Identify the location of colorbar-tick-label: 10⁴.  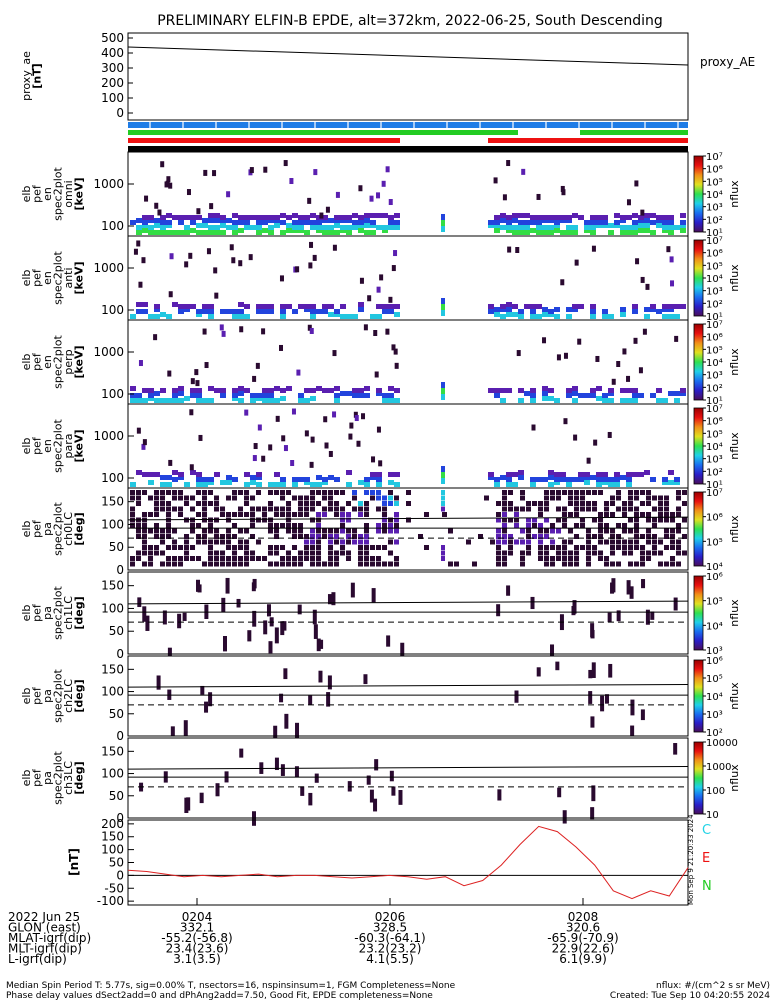
(714, 363).